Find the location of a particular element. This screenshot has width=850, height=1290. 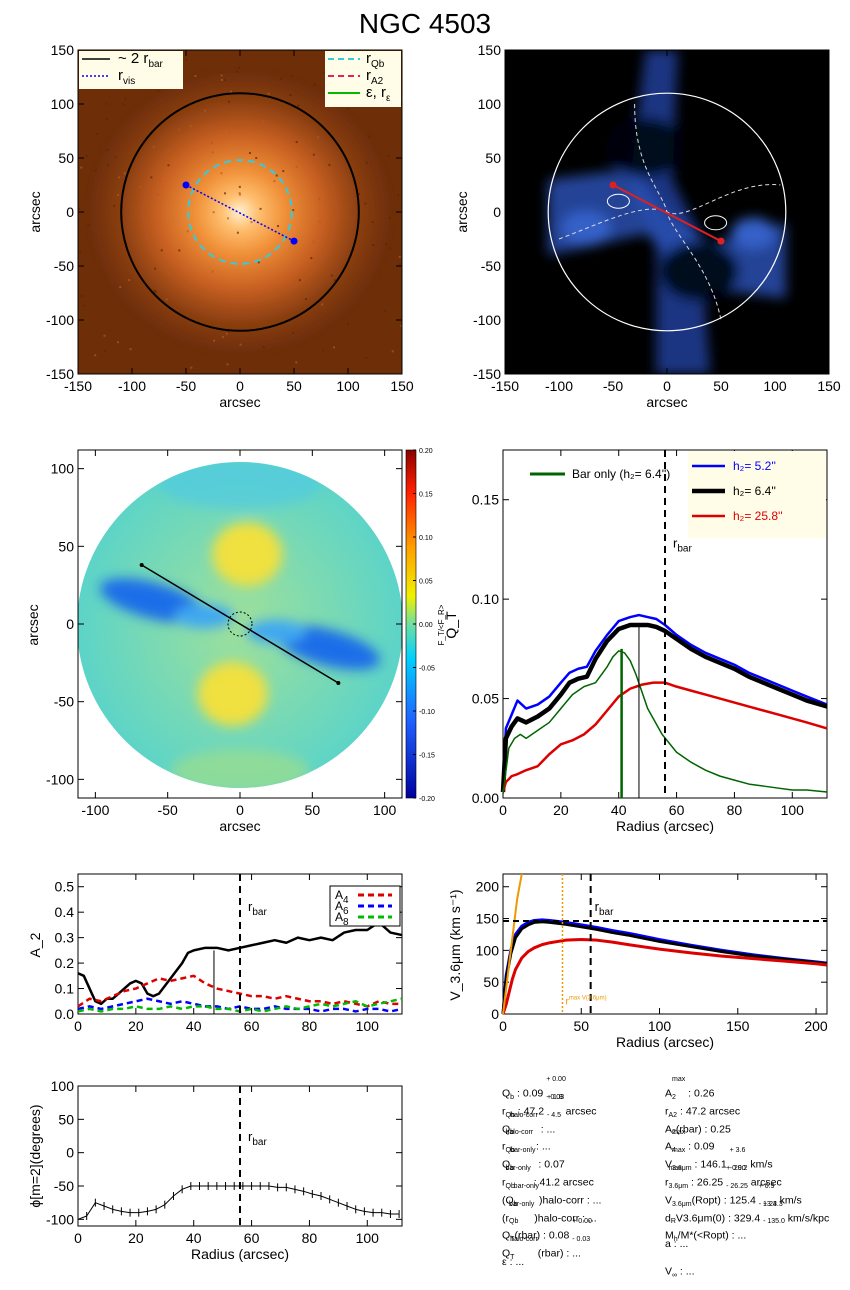

rbar-label: rbar is located at coordinates (604, 908).